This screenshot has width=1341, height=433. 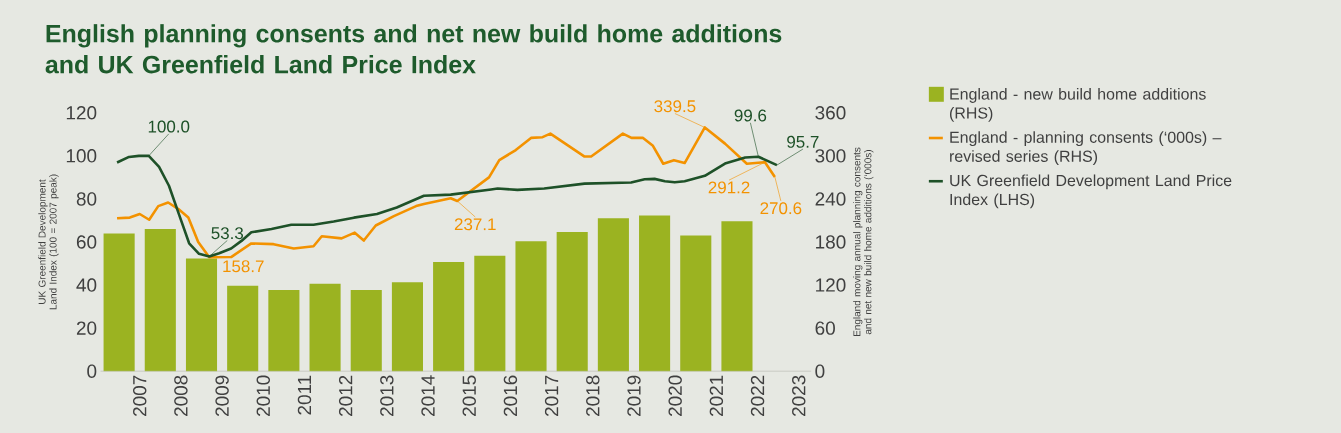 What do you see at coordinates (181, 395) in the screenshot?
I see `x-tick-label: 2008` at bounding box center [181, 395].